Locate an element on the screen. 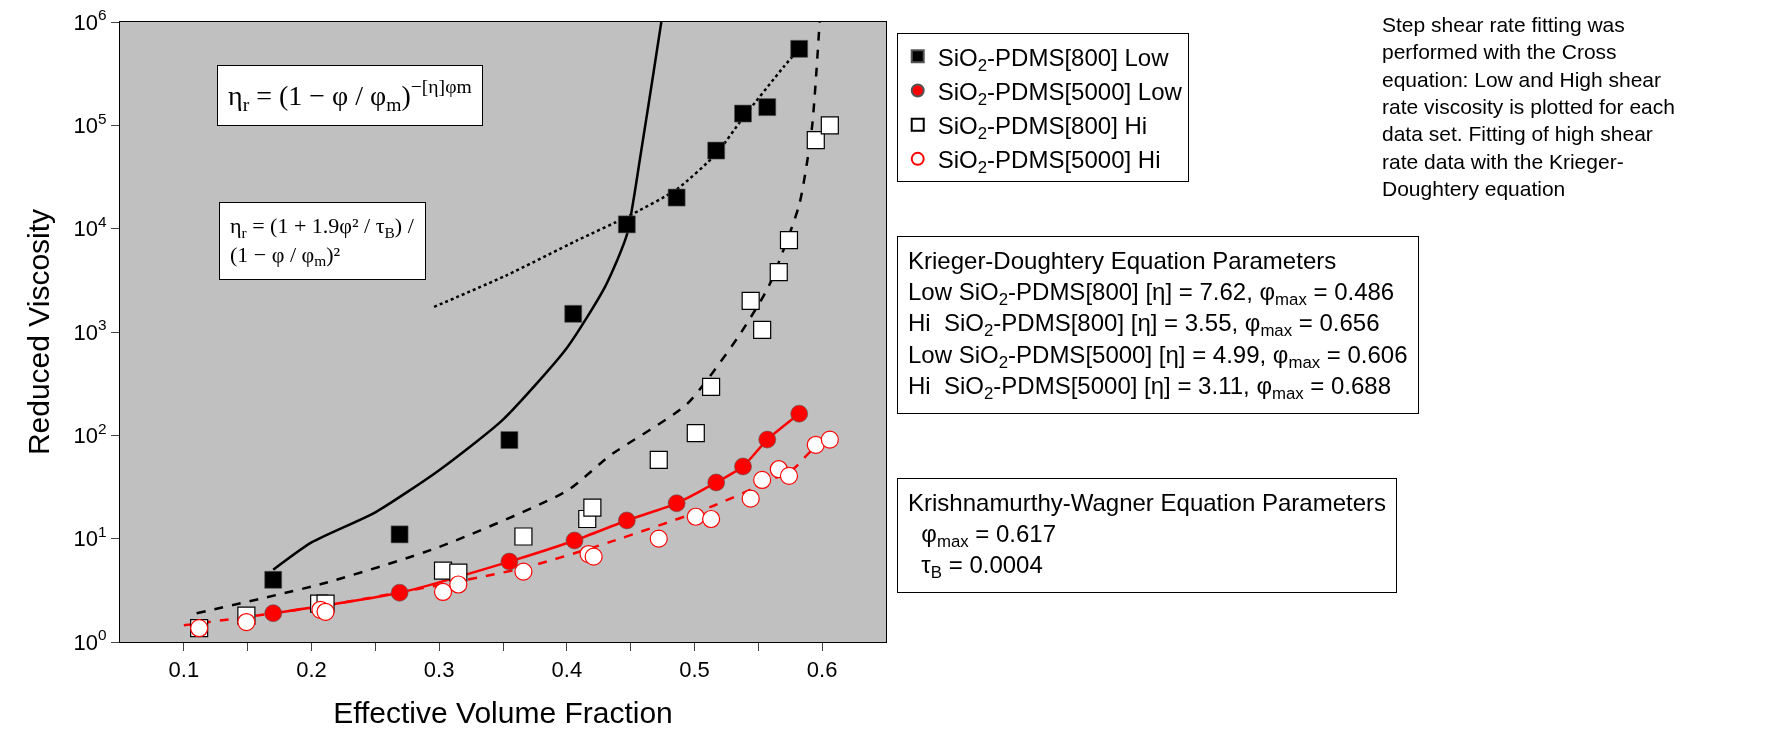  y-tick-label: 10$^{4}$ is located at coordinates (90, 227).